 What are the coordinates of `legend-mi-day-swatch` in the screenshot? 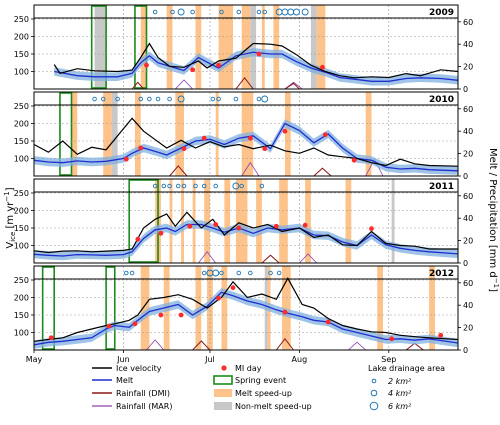 It's located at (224, 368).